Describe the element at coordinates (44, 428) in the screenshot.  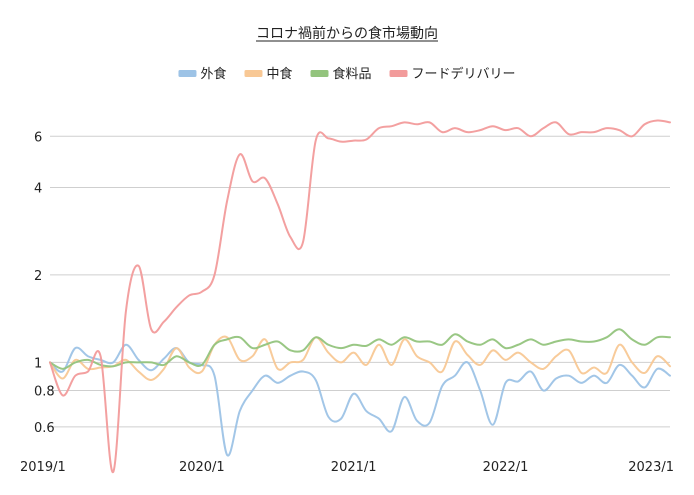
I see `y-tick-label: 0.6` at that location.